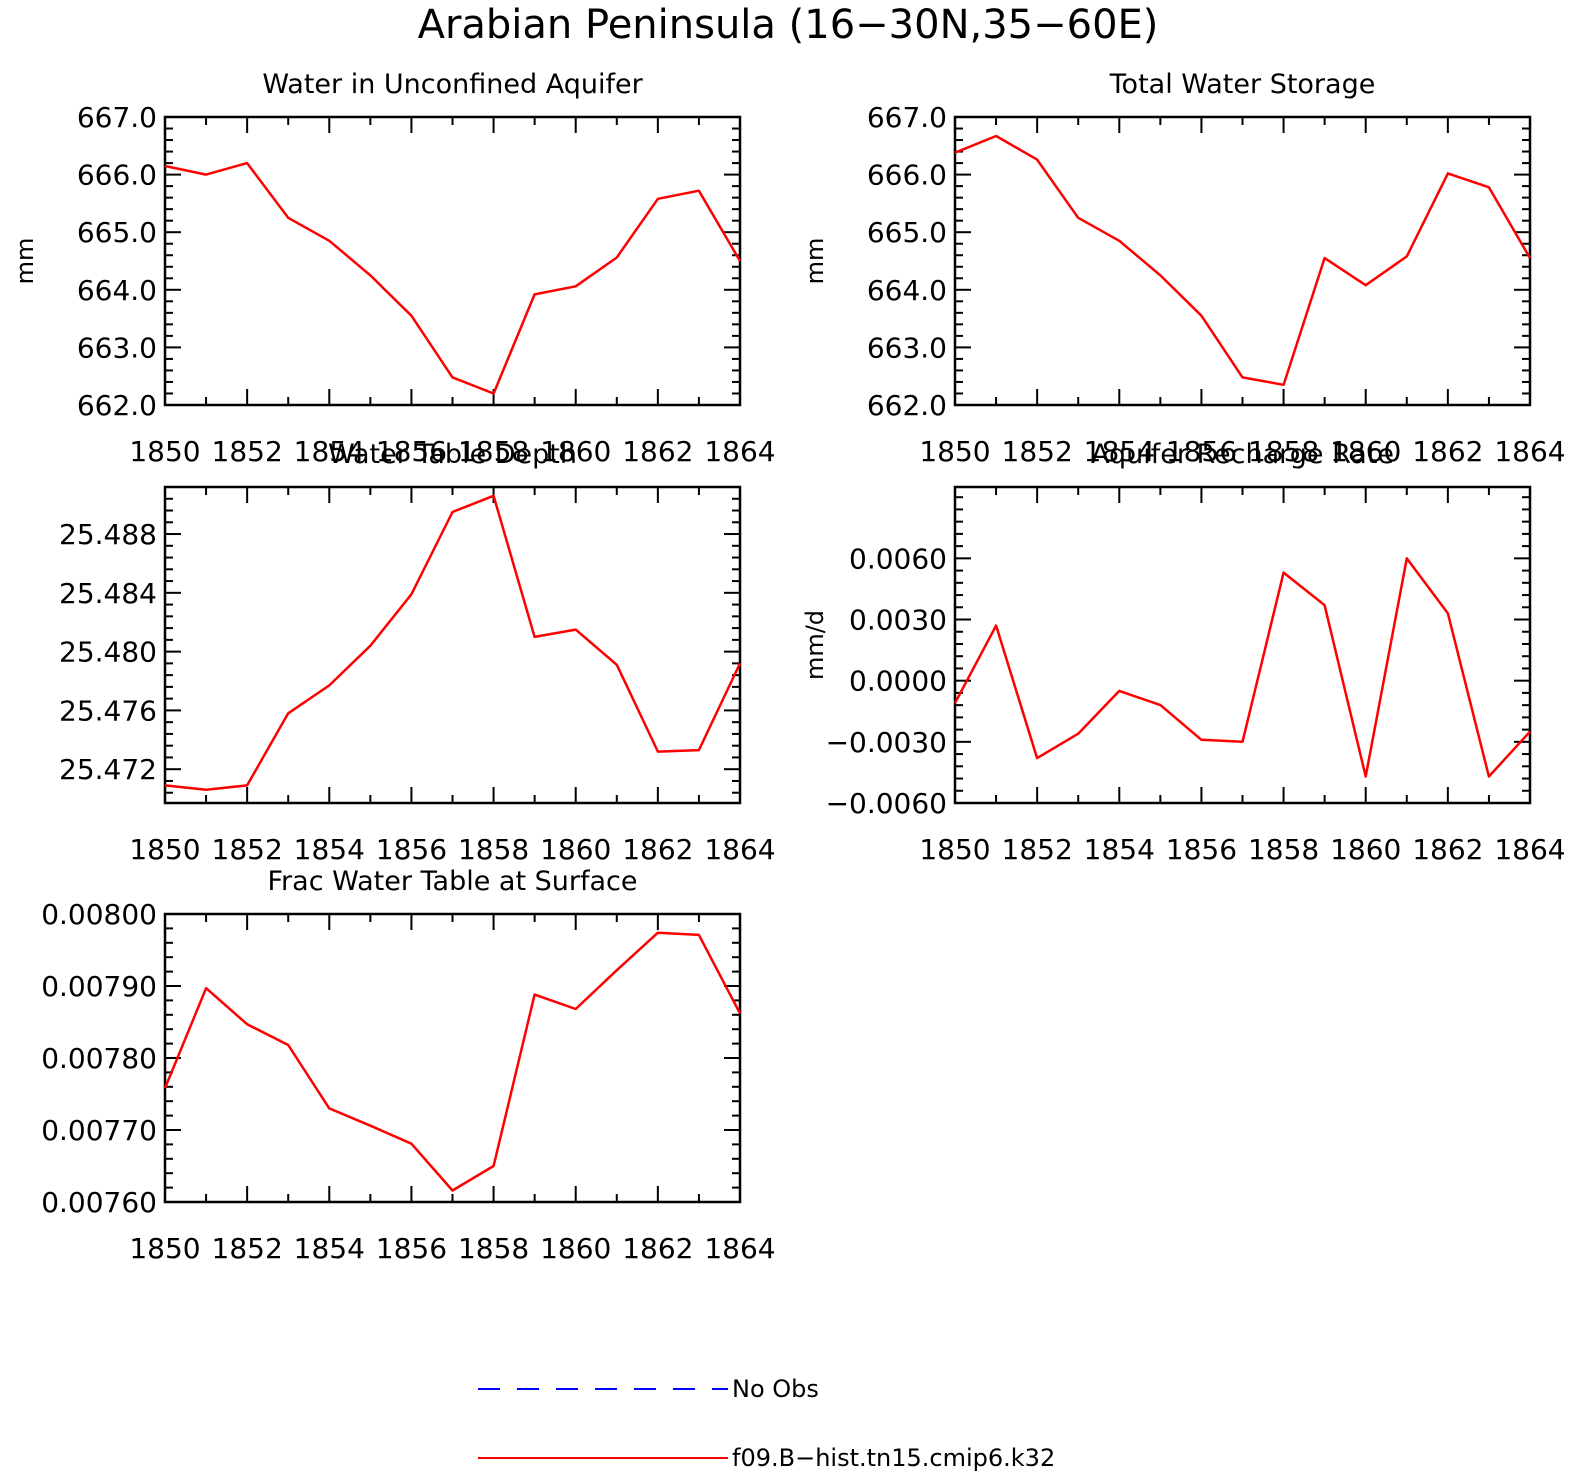  Describe the element at coordinates (99, 986) in the screenshot. I see `y-tick-label: 0.00790` at that location.